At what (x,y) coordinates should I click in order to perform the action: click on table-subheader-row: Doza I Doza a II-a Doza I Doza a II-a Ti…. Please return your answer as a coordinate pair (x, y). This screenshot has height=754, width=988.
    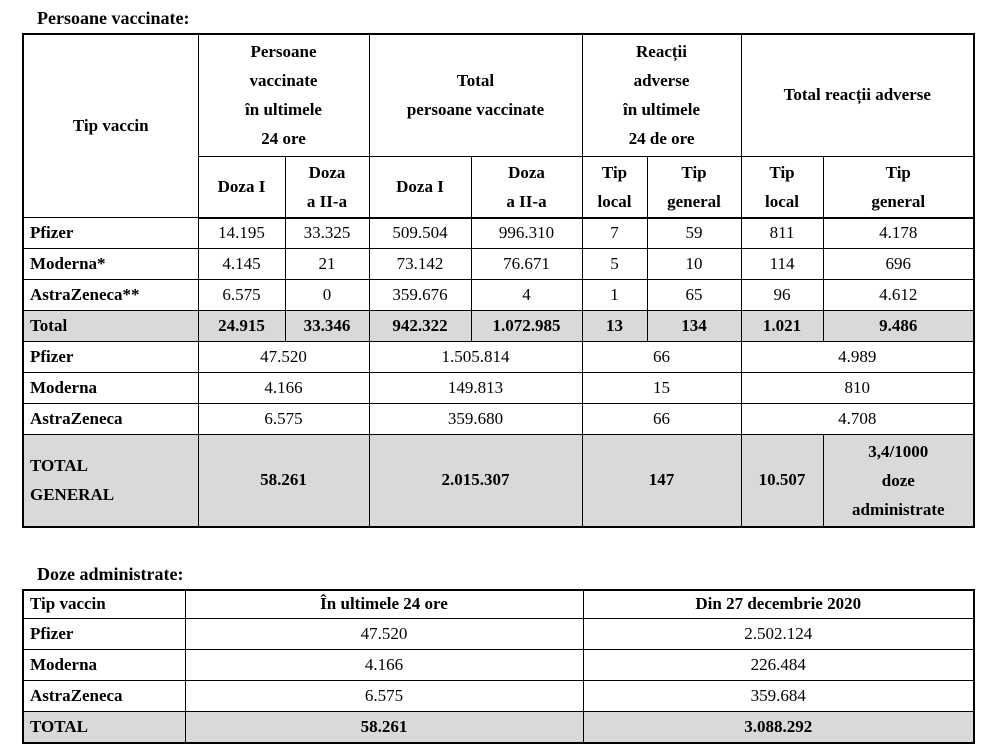
    Looking at the image, I should click on (499, 187).